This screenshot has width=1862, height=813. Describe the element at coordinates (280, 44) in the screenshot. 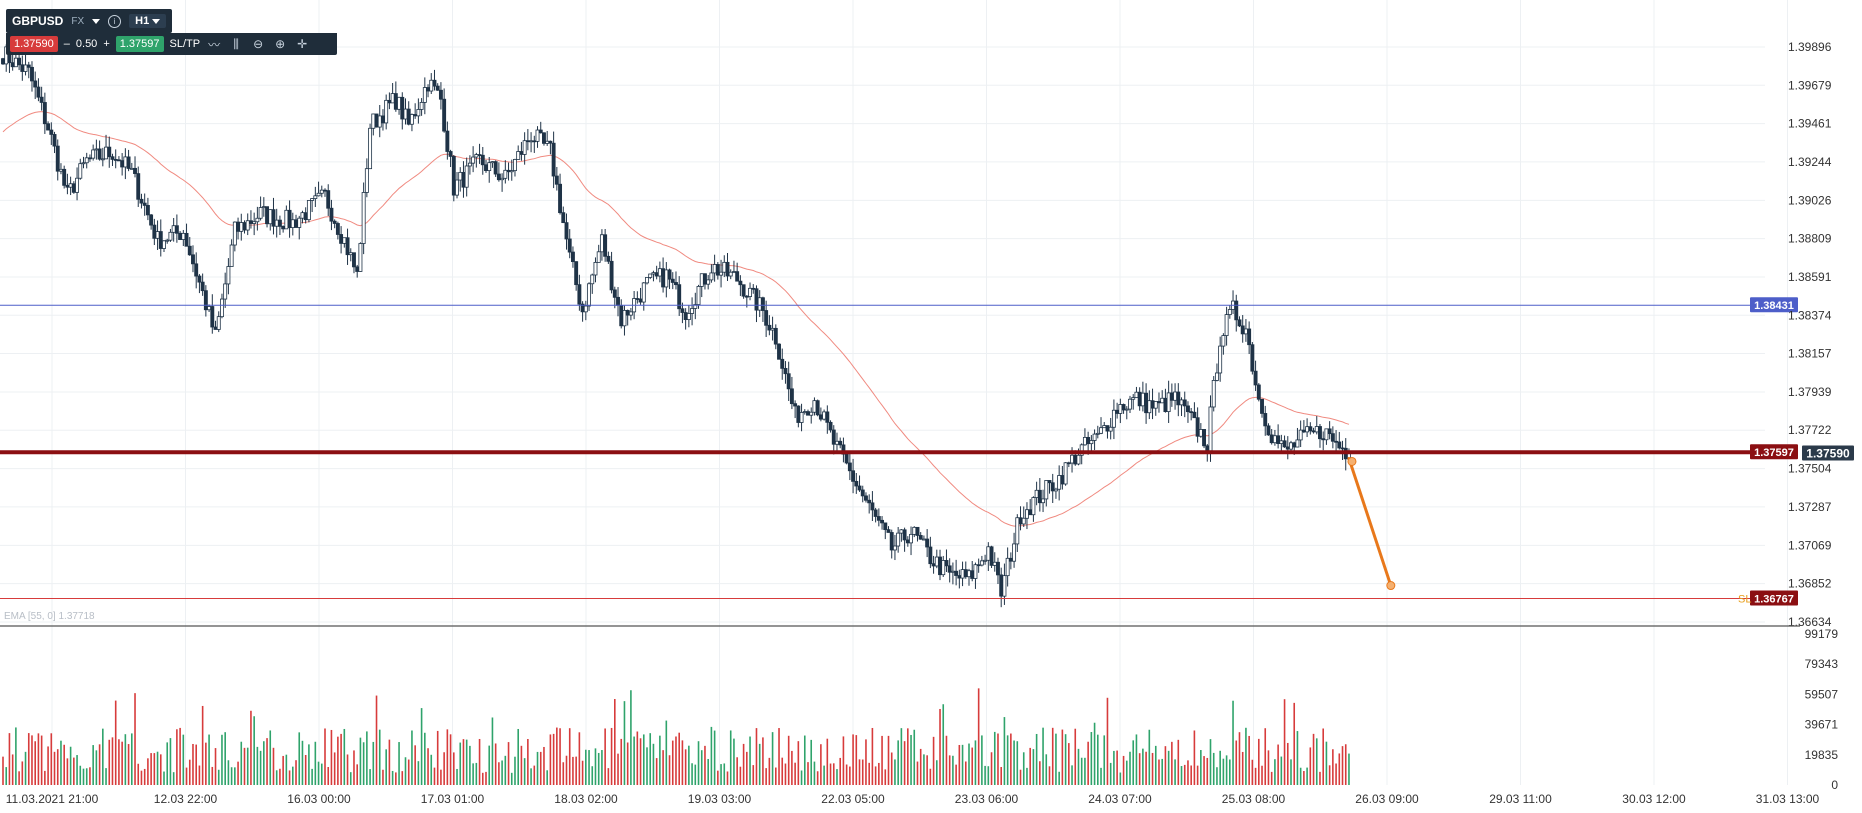

I see `zoom-in-icon: ⊕` at that location.